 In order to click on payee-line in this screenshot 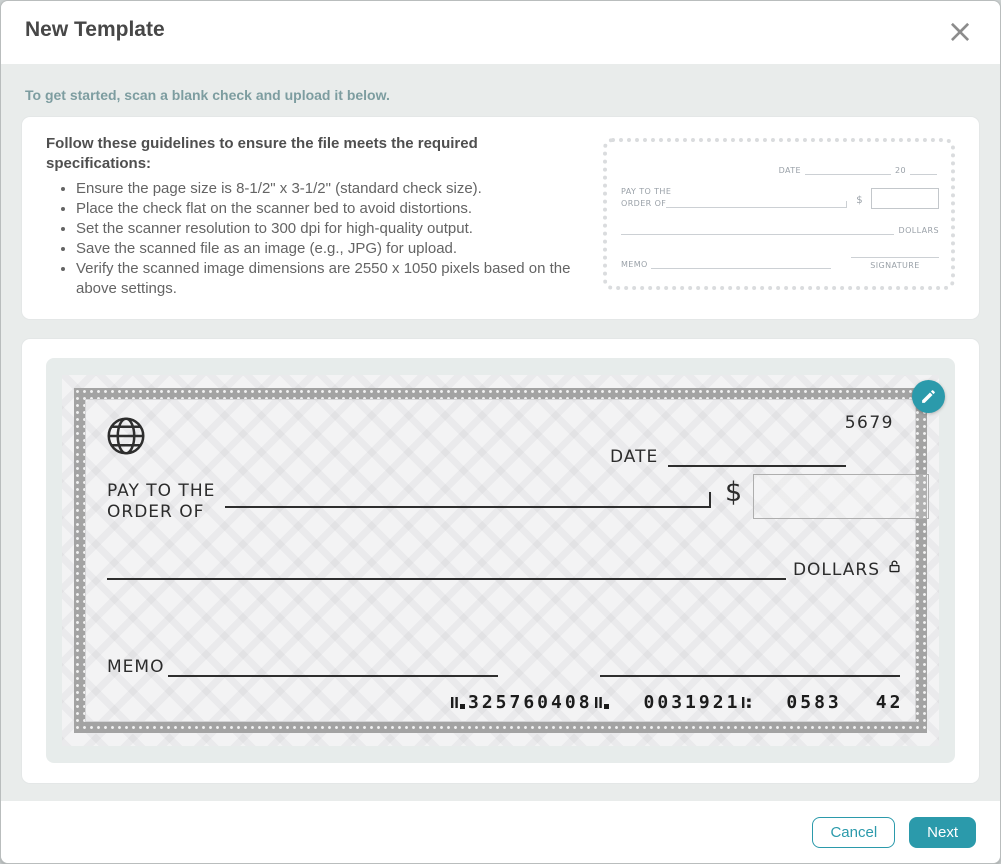, I will do `click(468, 500)`.